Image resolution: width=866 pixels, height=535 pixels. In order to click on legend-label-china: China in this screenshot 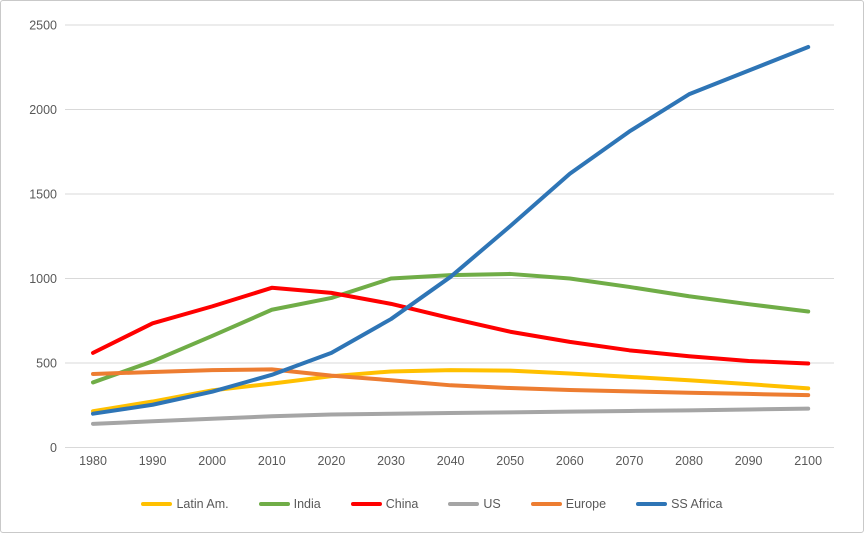, I will do `click(402, 504)`.